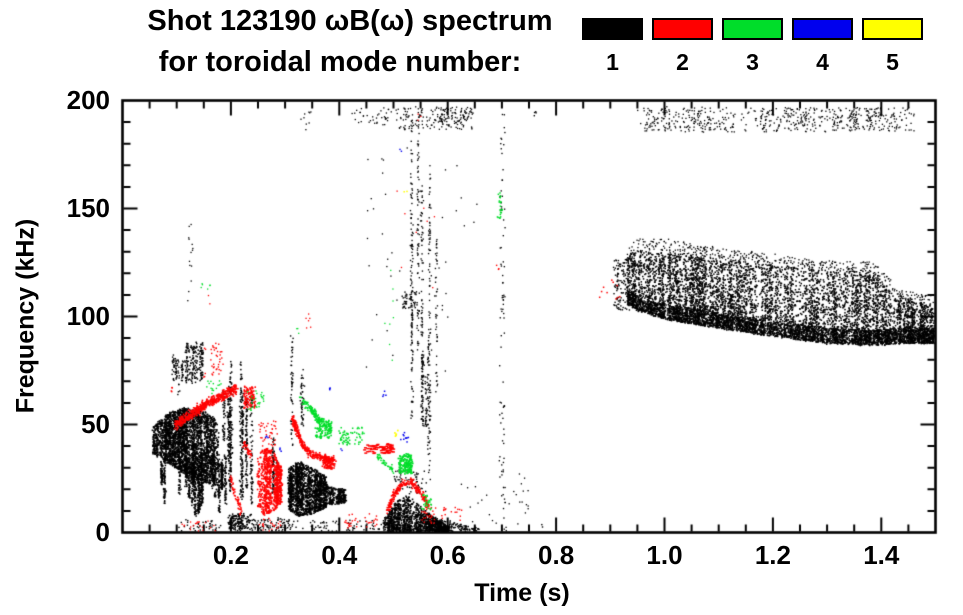 This screenshot has width=963, height=615. Describe the element at coordinates (447, 555) in the screenshot. I see `x-tick-label-0.6: 0.6` at that location.